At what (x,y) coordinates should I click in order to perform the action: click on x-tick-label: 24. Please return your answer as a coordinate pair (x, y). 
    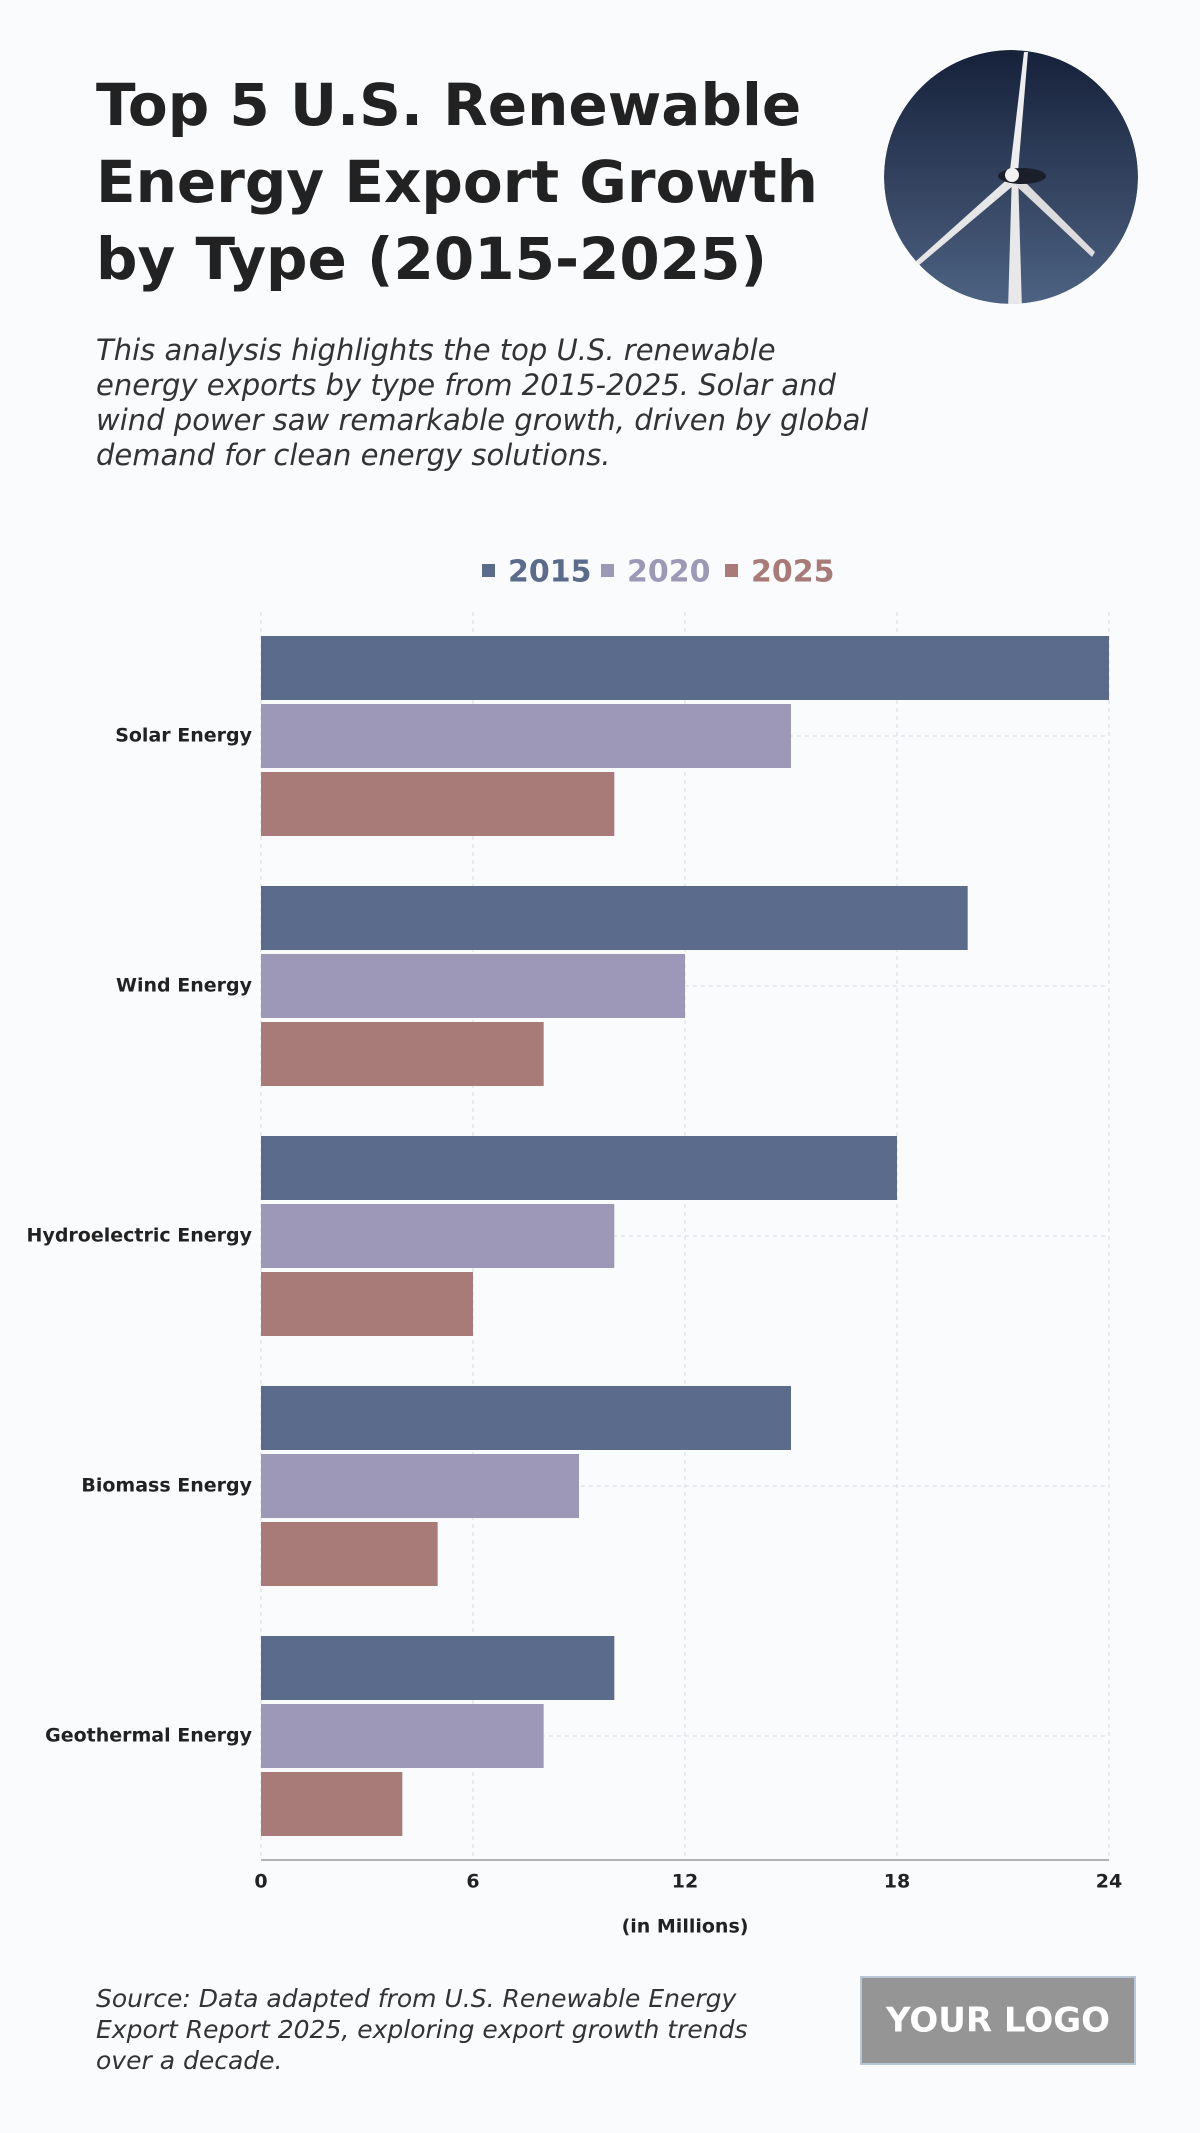
    Looking at the image, I should click on (1109, 1882).